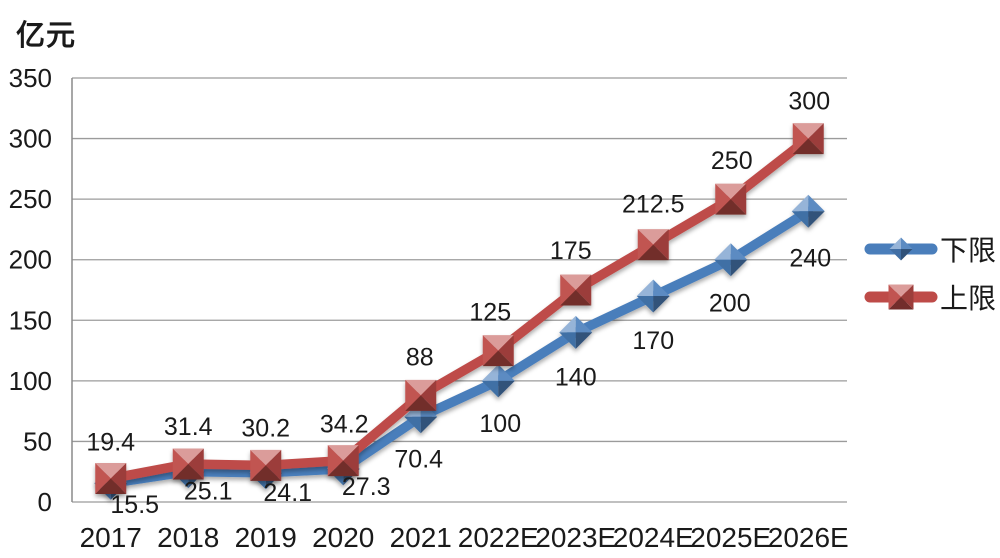 This screenshot has height=558, width=1000. What do you see at coordinates (732, 161) in the screenshot?
I see `data-label: 250` at bounding box center [732, 161].